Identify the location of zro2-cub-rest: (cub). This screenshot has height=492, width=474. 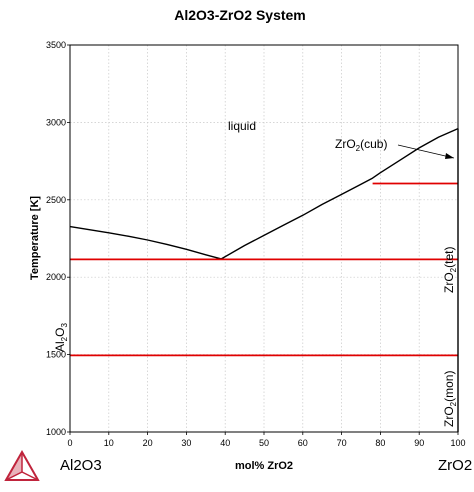
(373, 144).